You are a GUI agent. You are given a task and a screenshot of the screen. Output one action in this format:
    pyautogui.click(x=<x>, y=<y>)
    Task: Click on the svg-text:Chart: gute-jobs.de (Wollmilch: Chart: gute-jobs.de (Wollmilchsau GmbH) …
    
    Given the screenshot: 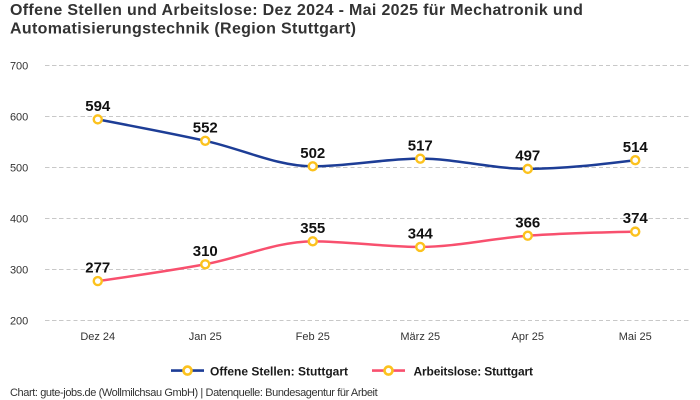 What is the action you would take?
    pyautogui.click(x=194, y=393)
    